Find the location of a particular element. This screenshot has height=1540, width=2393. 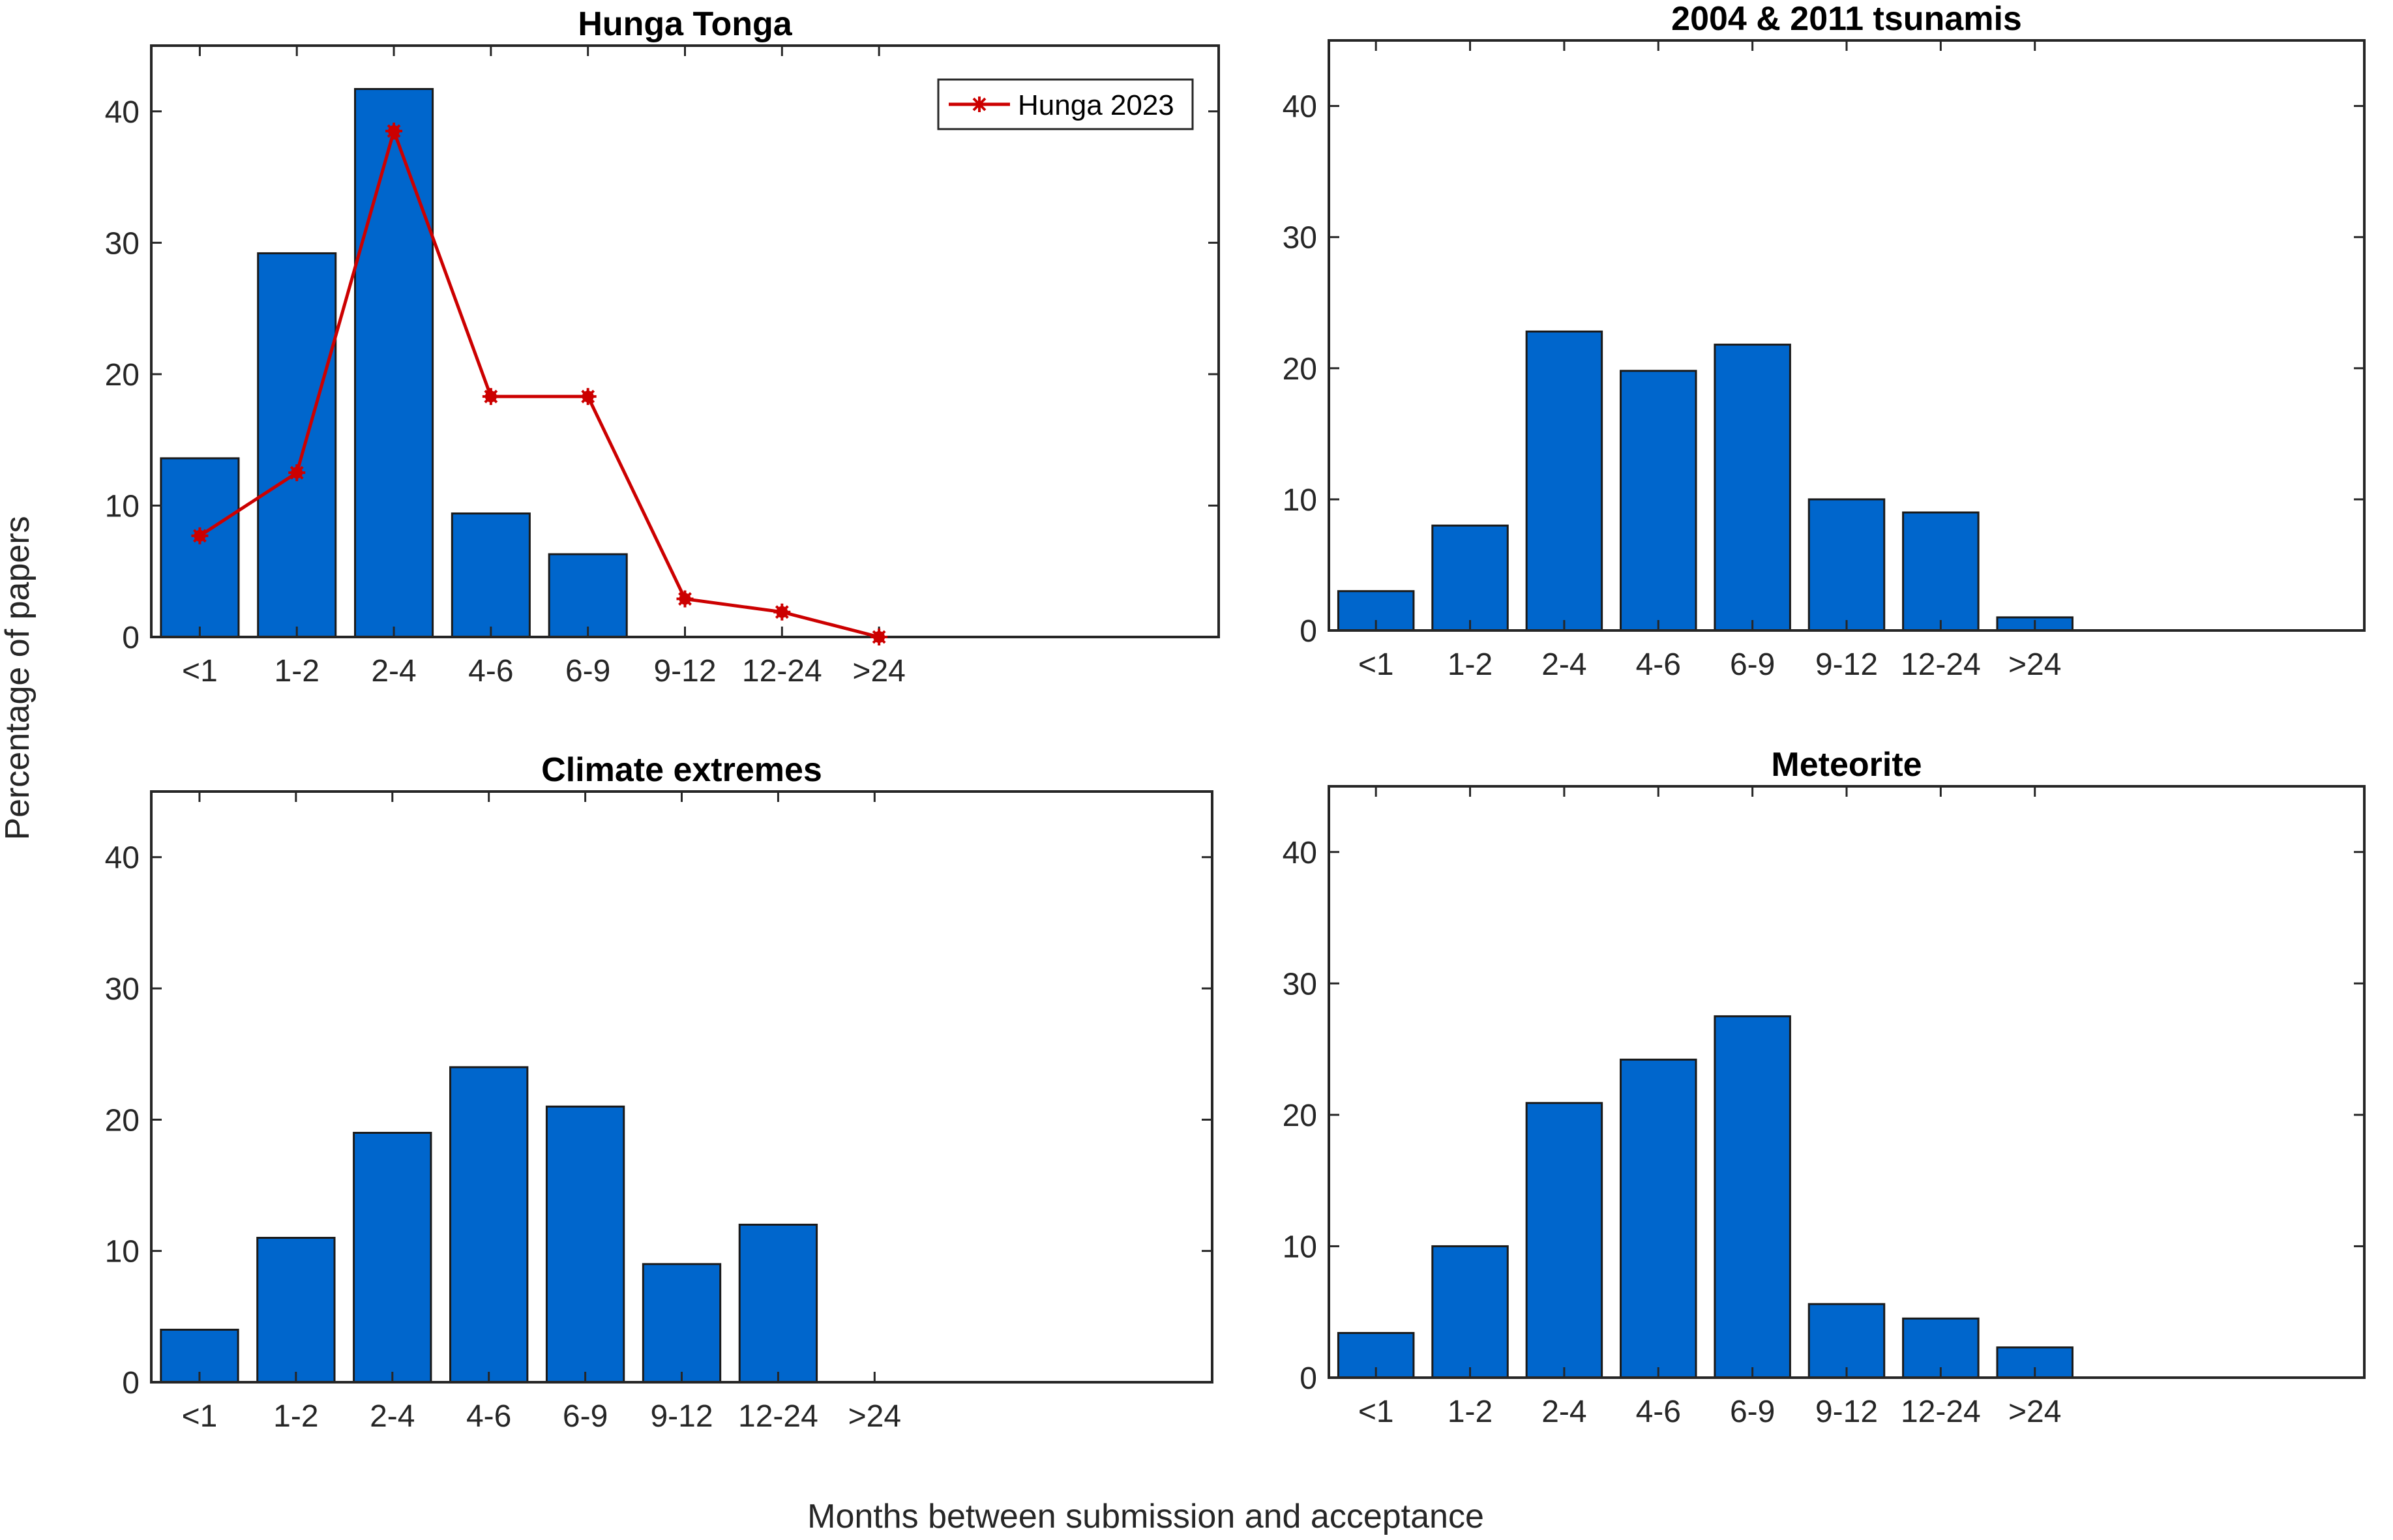

panel-title: Climate extremes is located at coordinates (681, 770).